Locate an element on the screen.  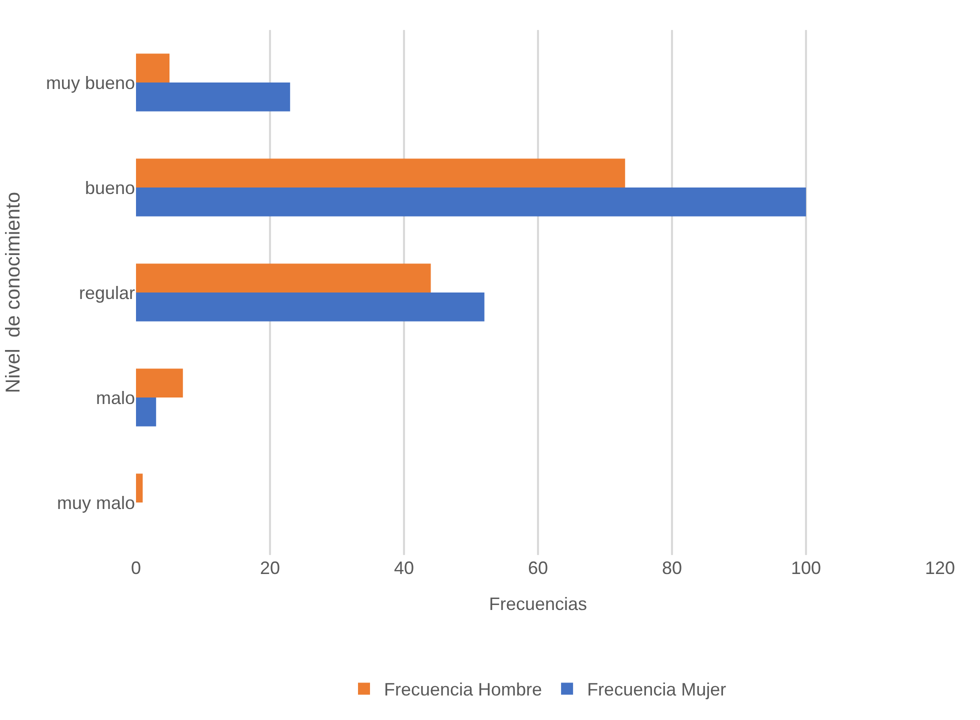
legend-label: Frecuencia Mujer is located at coordinates (656, 690).